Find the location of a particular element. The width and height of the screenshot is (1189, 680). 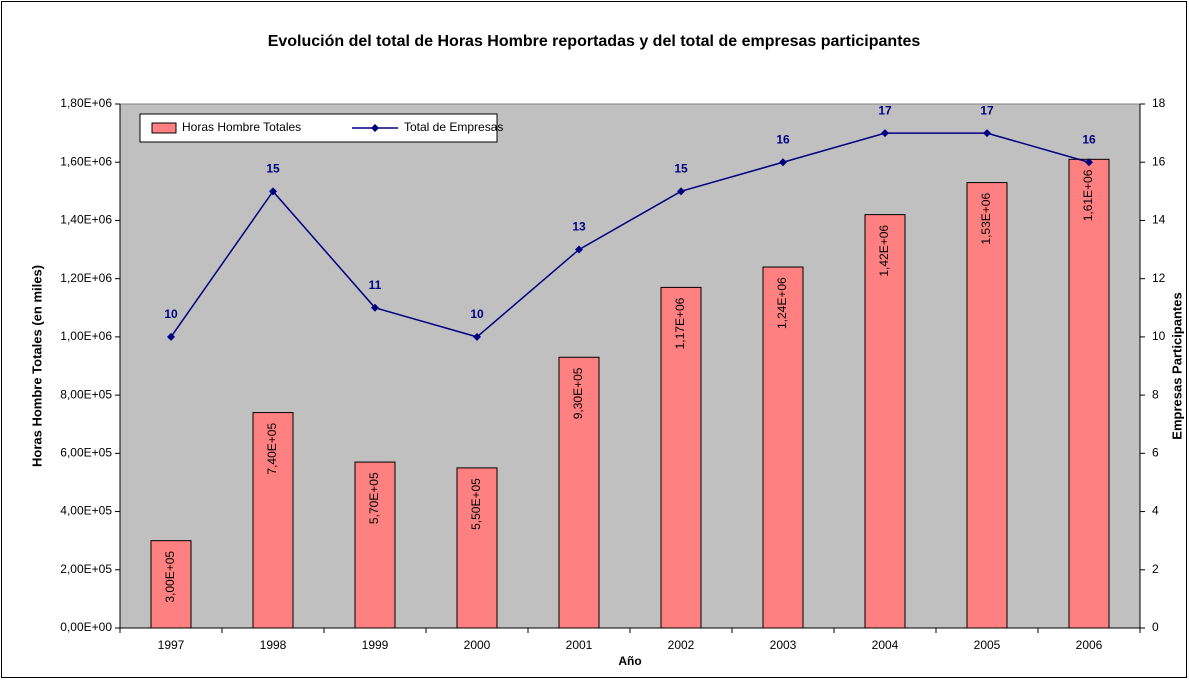

y2-axis-label: Empresas Participantes is located at coordinates (1176, 365).